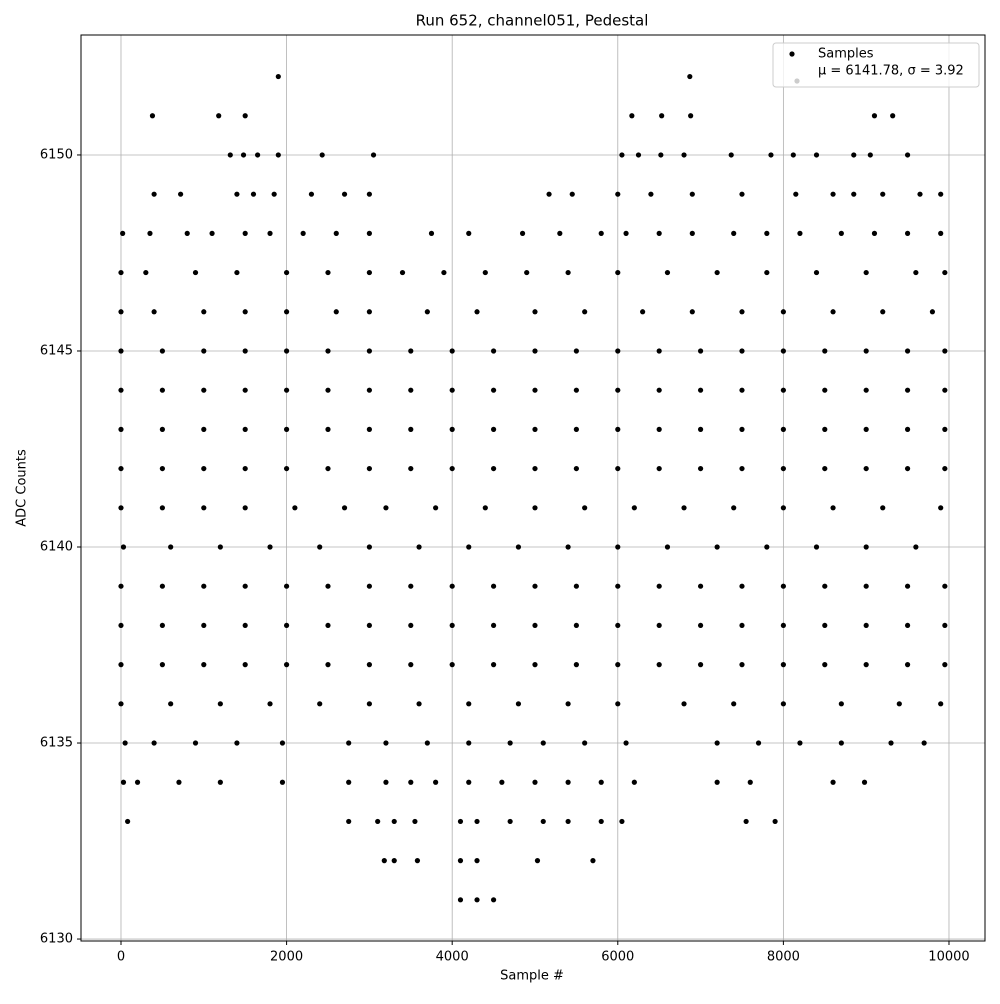 This screenshot has width=1000, height=1004. Describe the element at coordinates (846, 54) in the screenshot. I see `legend-label: Samples` at that location.